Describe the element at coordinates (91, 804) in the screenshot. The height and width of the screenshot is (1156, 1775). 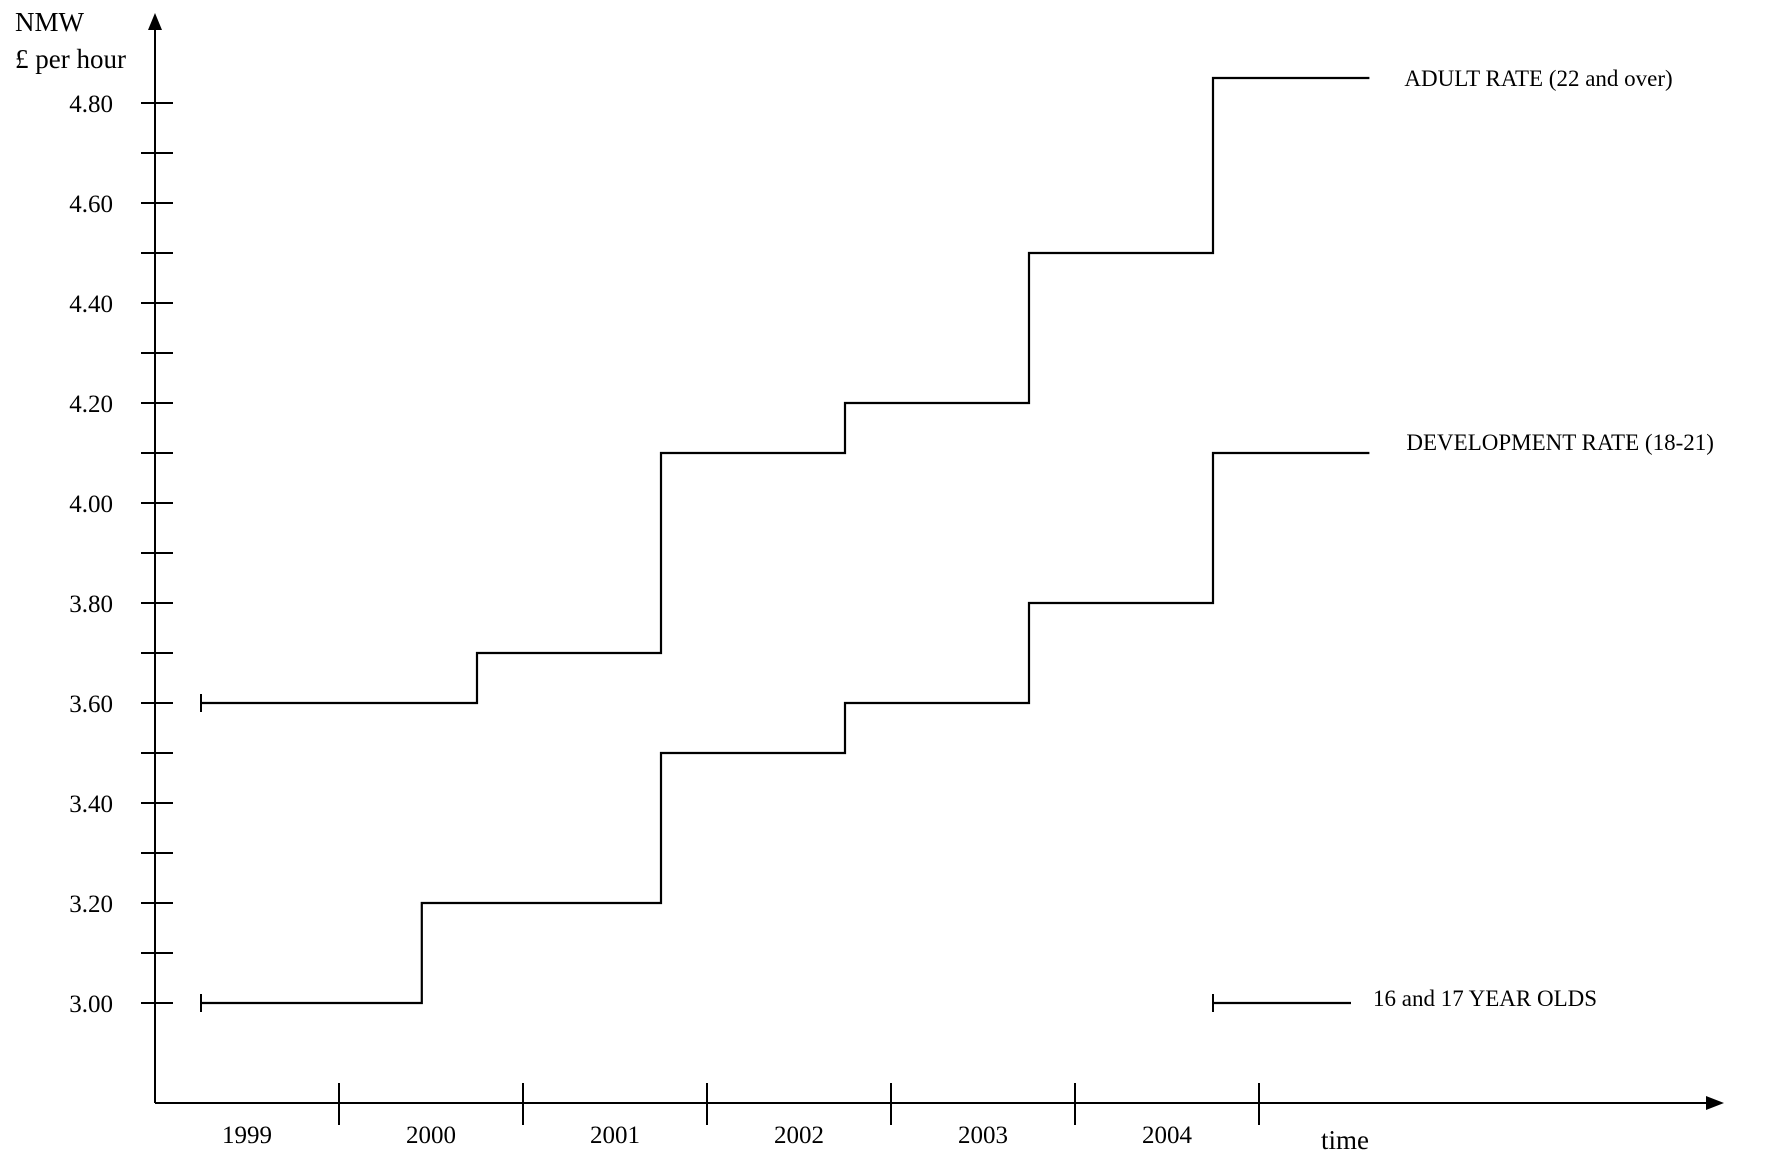
I see `y-tick-label: 3.40` at that location.